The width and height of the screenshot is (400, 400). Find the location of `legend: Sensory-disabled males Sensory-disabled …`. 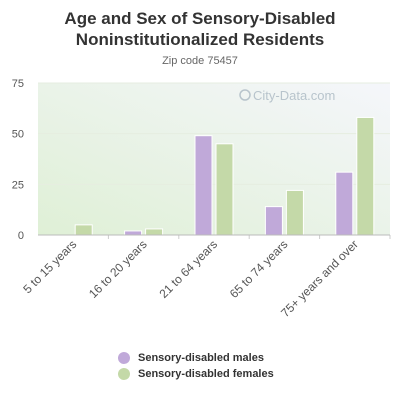

legend: Sensory-disabled males Sensory-disabled … is located at coordinates (196, 366).